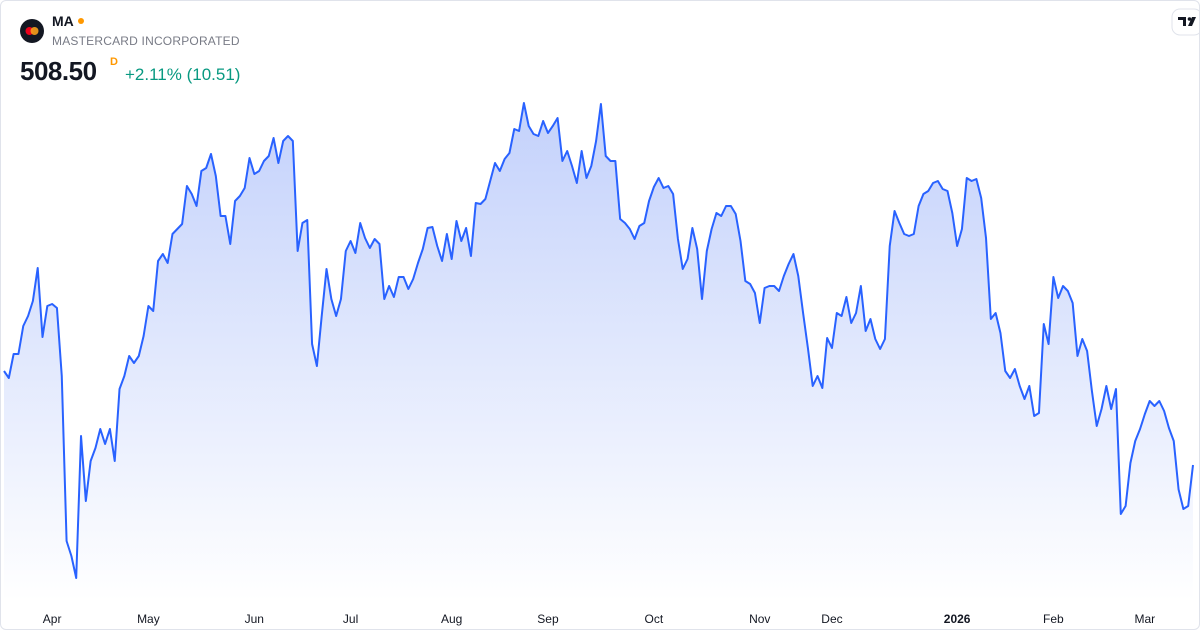  I want to click on symbol-logo, so click(32, 31).